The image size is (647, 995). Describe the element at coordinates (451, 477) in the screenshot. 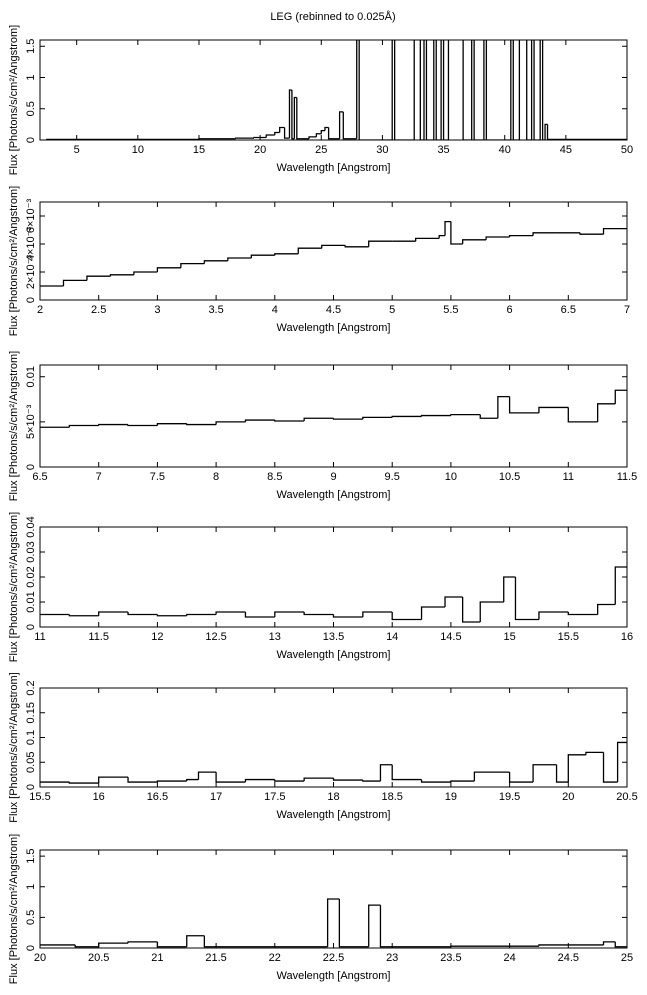

I see `x-tick-label: 10` at that location.